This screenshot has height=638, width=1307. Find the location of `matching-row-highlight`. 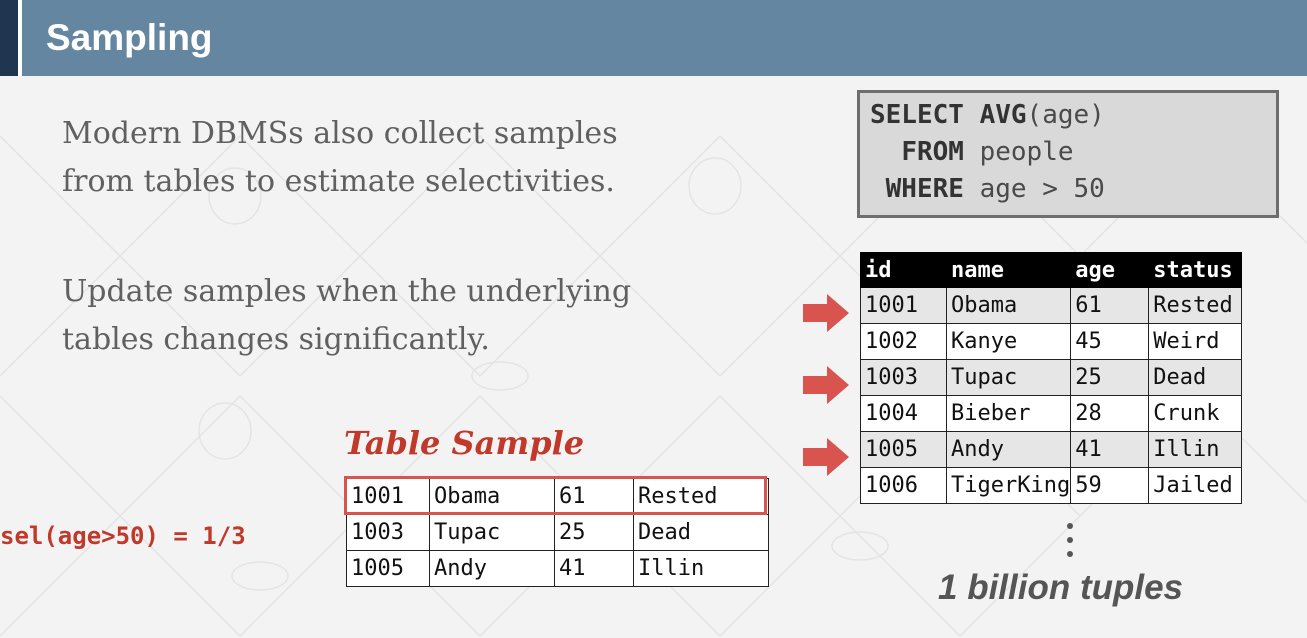

matching-row-highlight is located at coordinates (555, 495).